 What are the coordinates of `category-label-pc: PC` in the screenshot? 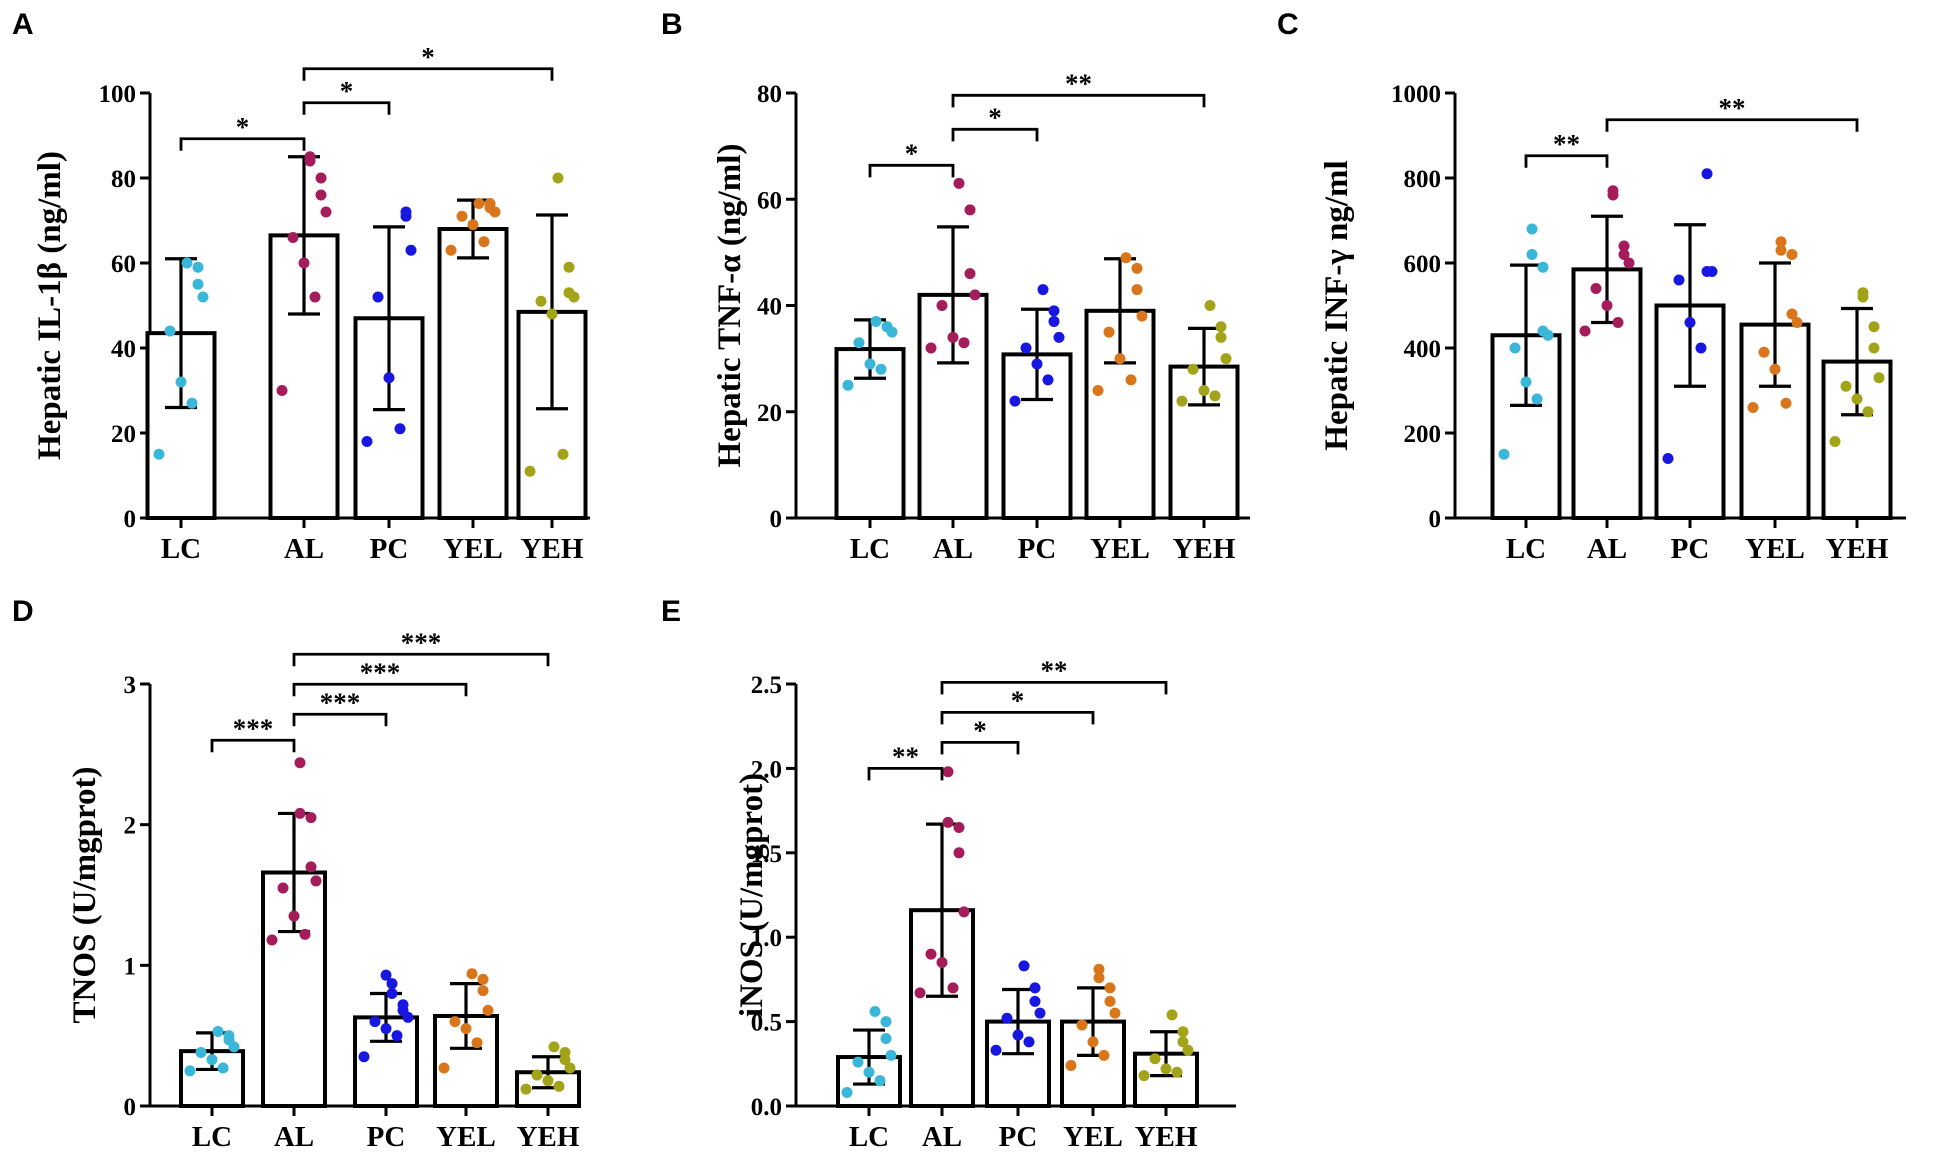 It's located at (1037, 549).